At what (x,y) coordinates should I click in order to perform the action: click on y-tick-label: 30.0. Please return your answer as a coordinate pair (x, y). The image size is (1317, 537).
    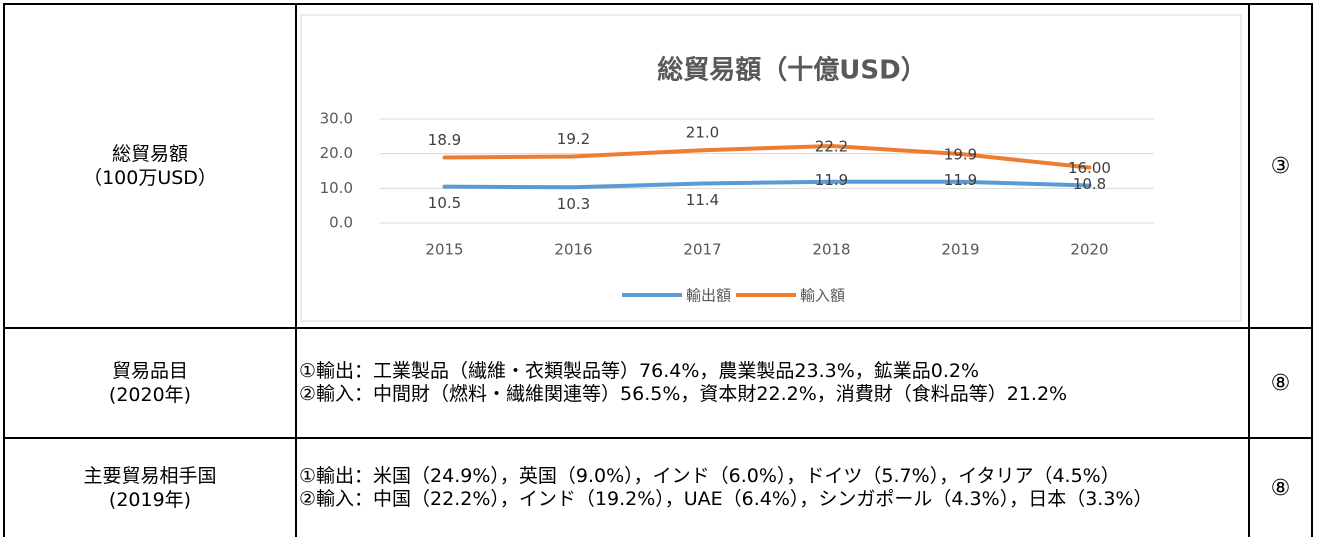
    Looking at the image, I should click on (336, 119).